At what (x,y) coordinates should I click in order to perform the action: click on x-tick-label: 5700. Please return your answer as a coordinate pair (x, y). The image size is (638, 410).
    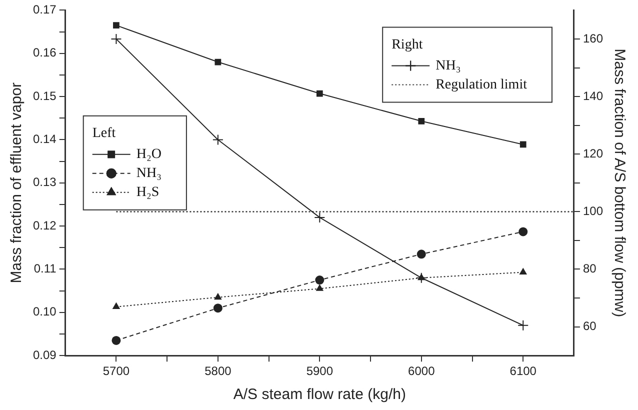
    Looking at the image, I should click on (116, 371).